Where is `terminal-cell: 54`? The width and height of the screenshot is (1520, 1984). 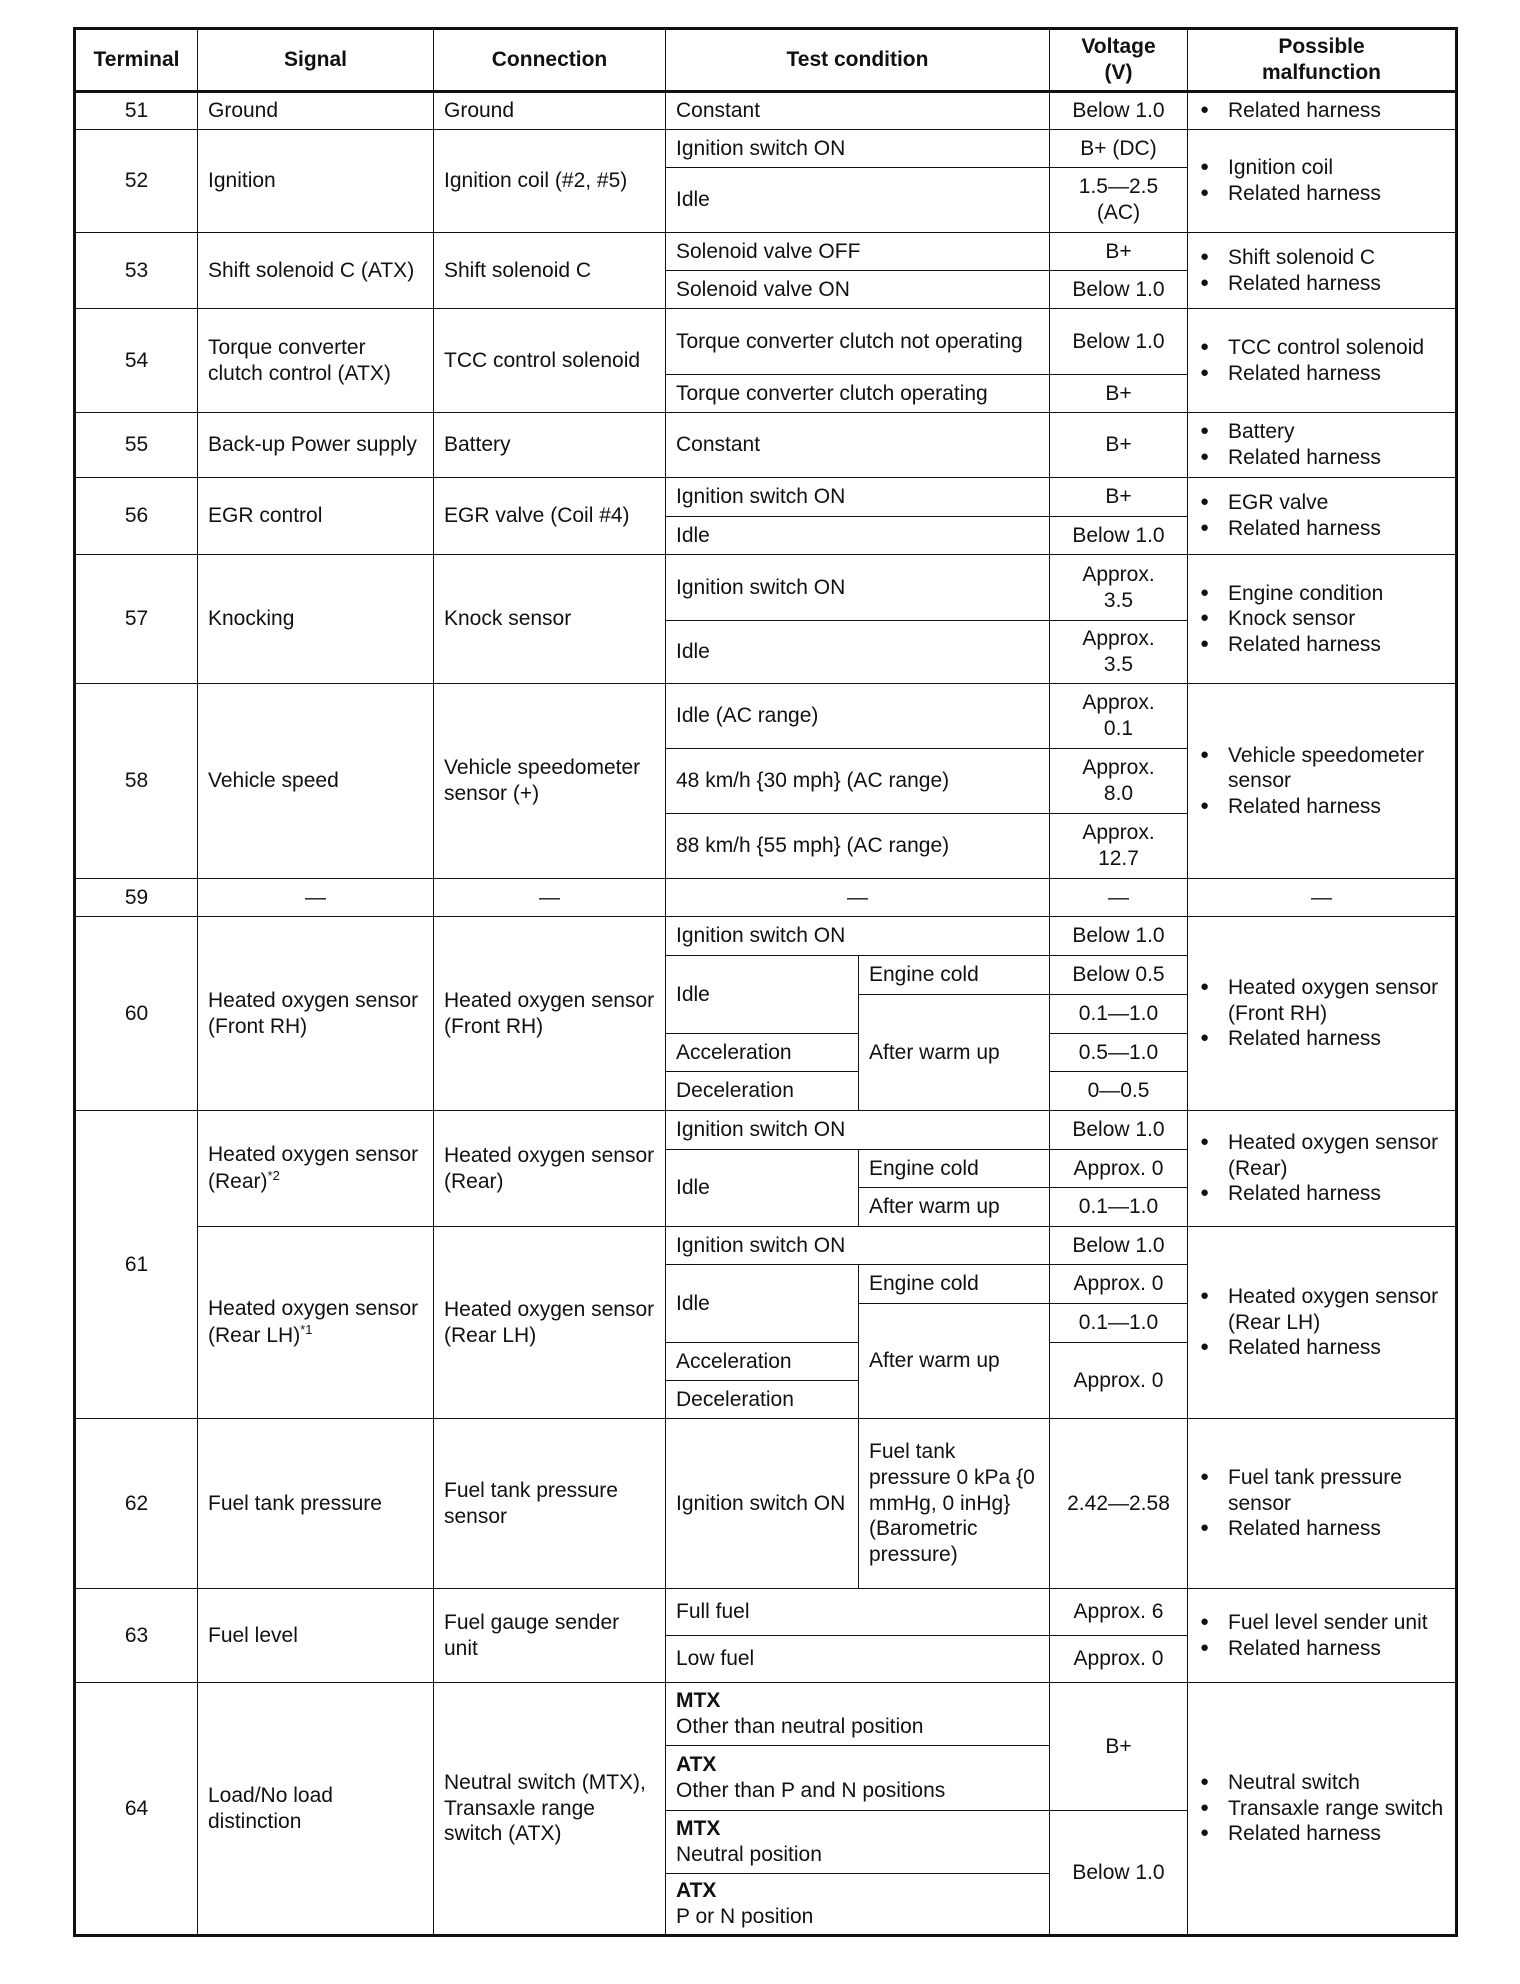 terminal-cell: 54 is located at coordinates (136, 360).